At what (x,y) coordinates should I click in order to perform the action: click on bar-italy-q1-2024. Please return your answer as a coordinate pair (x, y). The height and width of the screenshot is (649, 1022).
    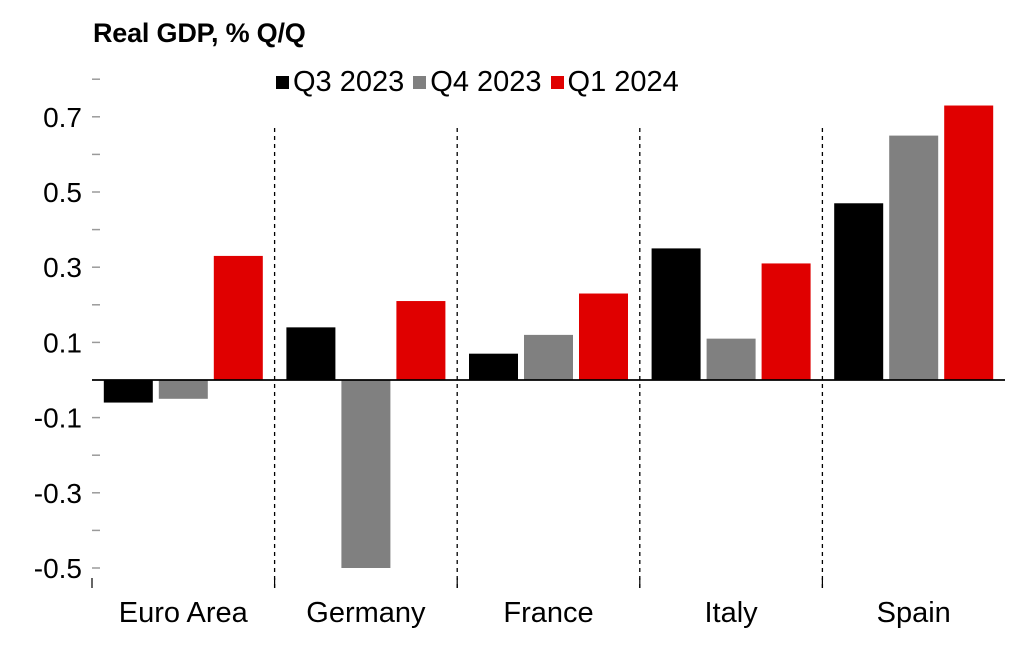
    Looking at the image, I should click on (786, 321).